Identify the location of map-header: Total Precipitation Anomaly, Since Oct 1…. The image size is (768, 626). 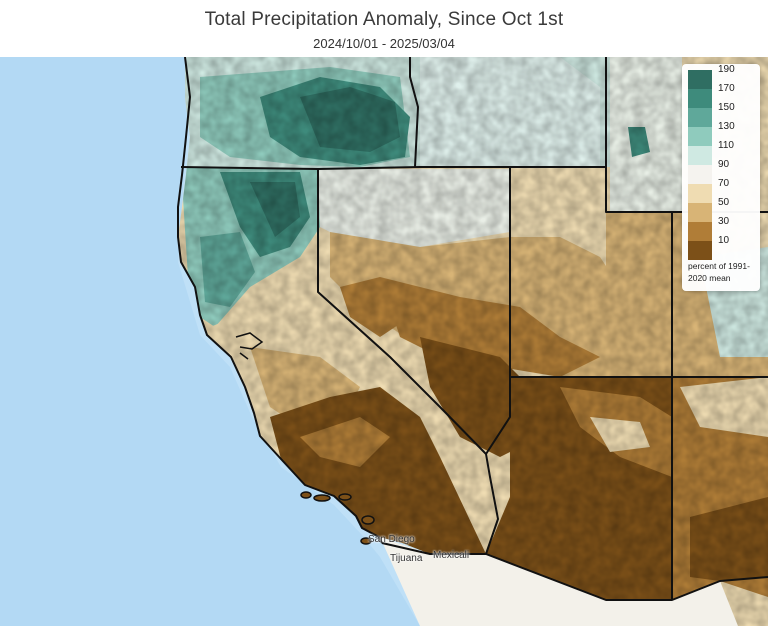
(384, 28).